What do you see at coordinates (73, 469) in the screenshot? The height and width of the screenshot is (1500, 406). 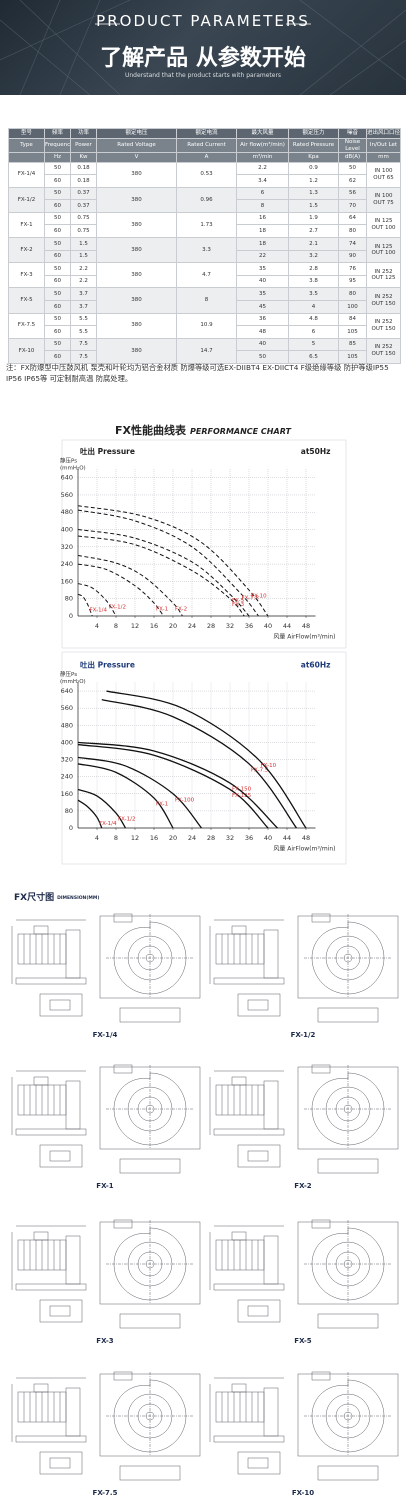 I see `y-axis-unit: (mmH₂O)` at bounding box center [73, 469].